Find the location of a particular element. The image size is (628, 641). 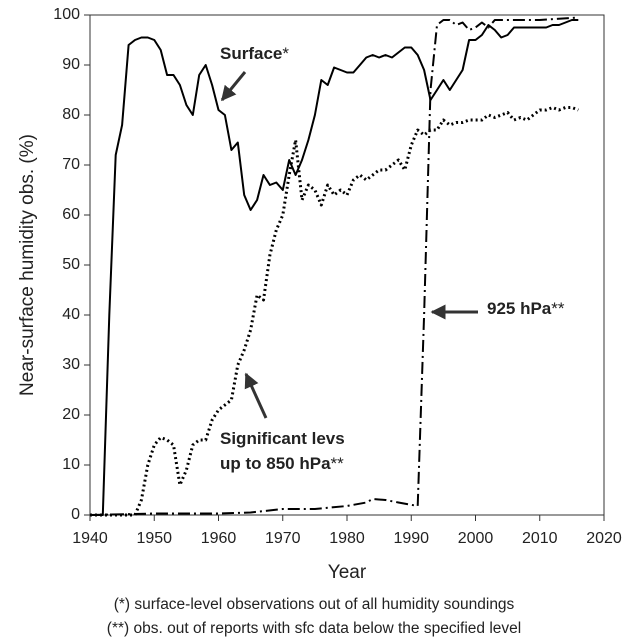

y-axis-title: Near-surface humidity obs. (%) is located at coordinates (27, 265).